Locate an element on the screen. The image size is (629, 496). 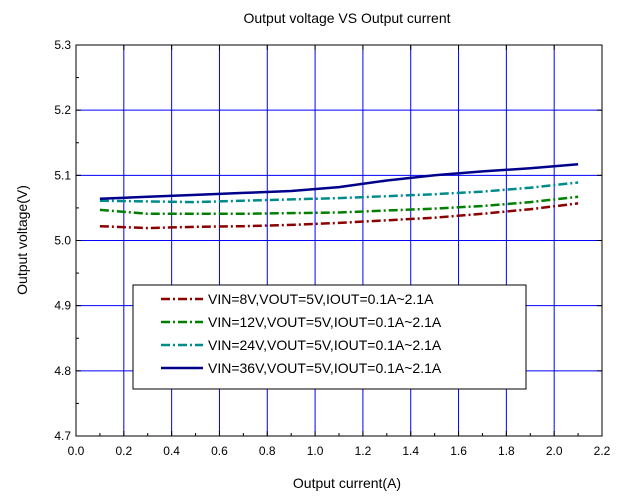
x-tick-label: 1.6 is located at coordinates (458, 451).